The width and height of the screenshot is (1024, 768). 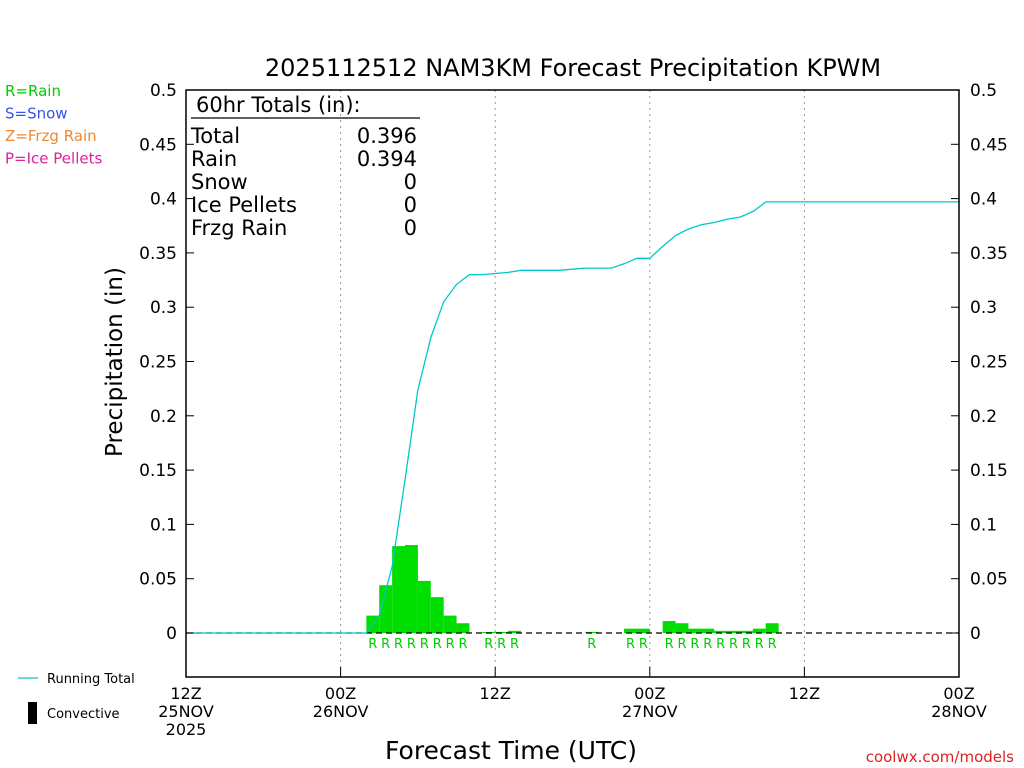 I want to click on totals-row-value: 0.394, so click(x=387, y=159).